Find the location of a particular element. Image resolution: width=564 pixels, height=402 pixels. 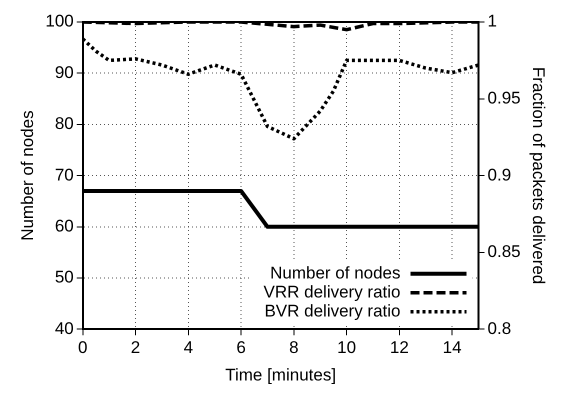

y-tick-label: 40 is located at coordinates (64, 328).